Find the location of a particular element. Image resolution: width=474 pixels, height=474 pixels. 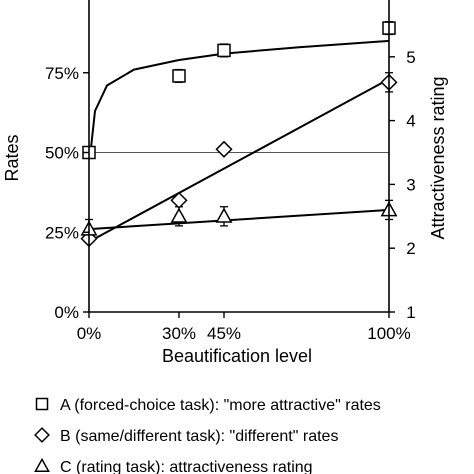

y-axis-right-title: Attractiveness rating is located at coordinates (438, 157).